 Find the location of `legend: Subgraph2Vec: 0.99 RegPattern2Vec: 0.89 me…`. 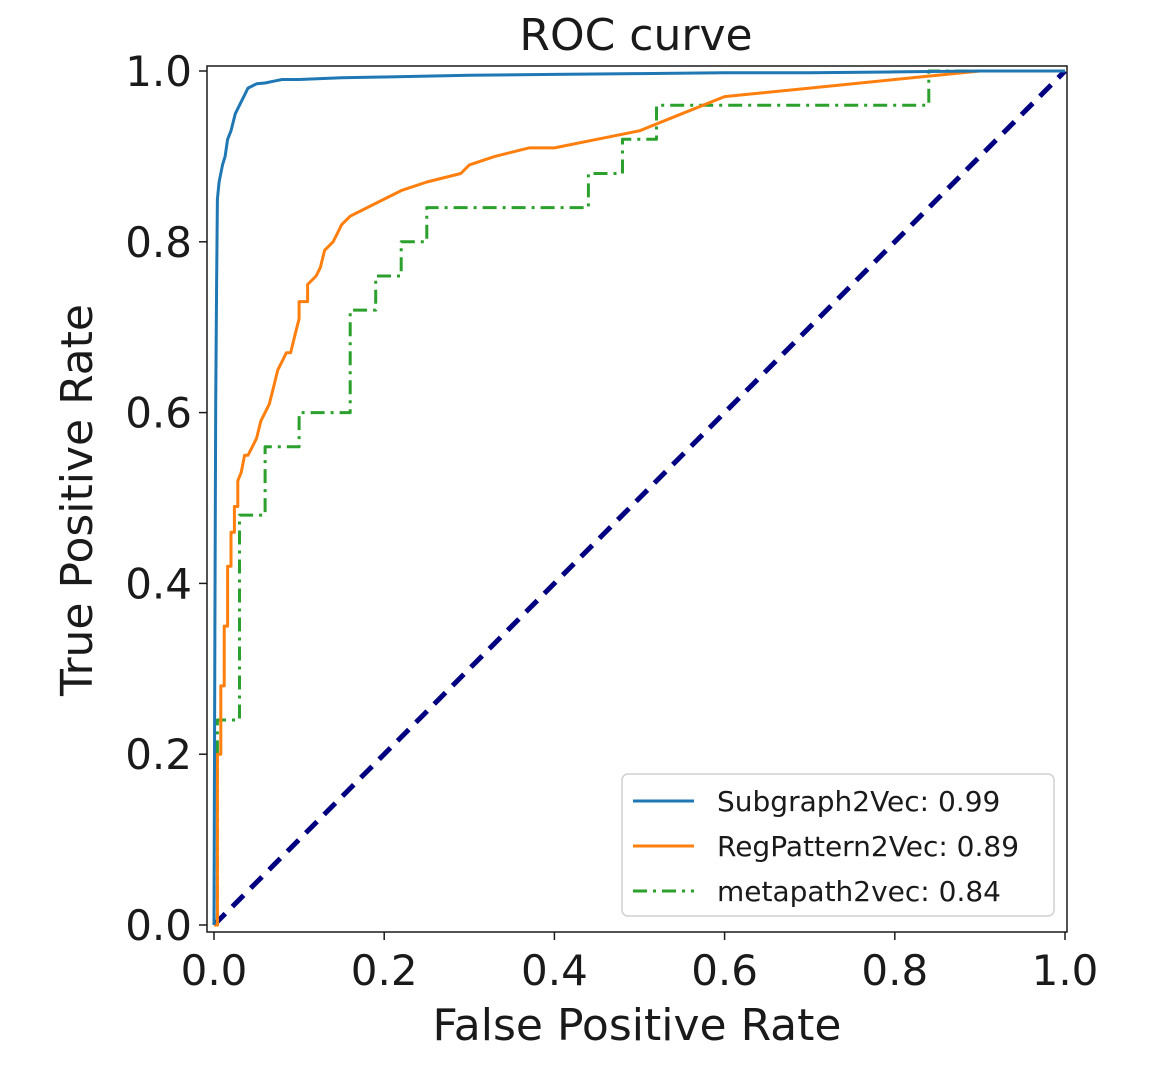

legend: Subgraph2Vec: 0.99 RegPattern2Vec: 0.89 me… is located at coordinates (838, 845).